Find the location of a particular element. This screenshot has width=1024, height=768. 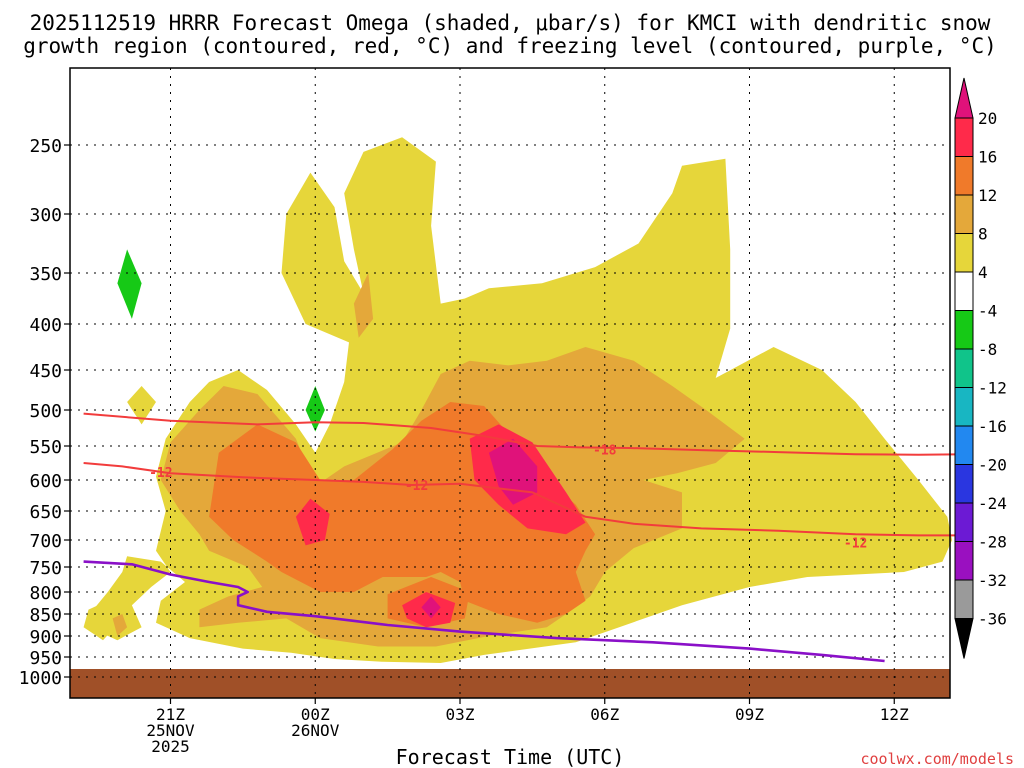

x-tick-date-21Z: 25NOV is located at coordinates (170, 730).